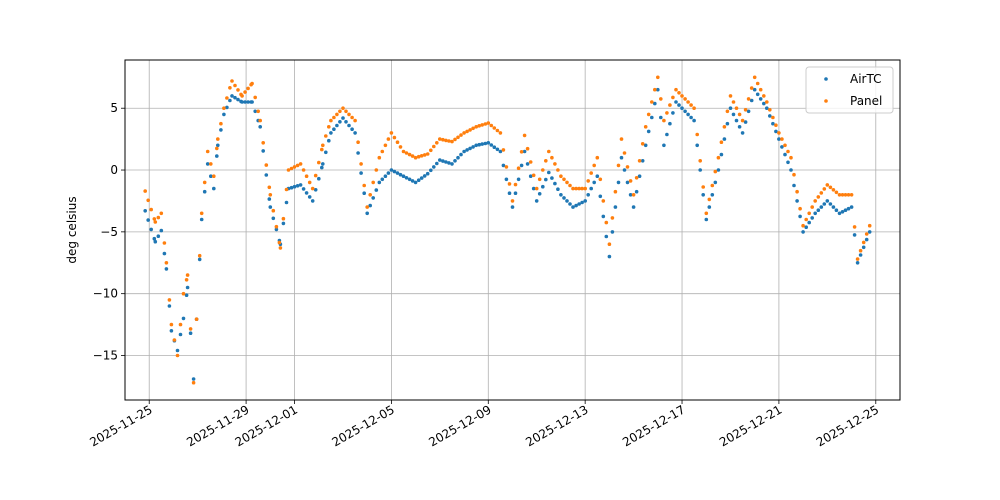 The height and width of the screenshot is (500, 1000). I want to click on legend-label-airtc: AirTC, so click(865, 79).